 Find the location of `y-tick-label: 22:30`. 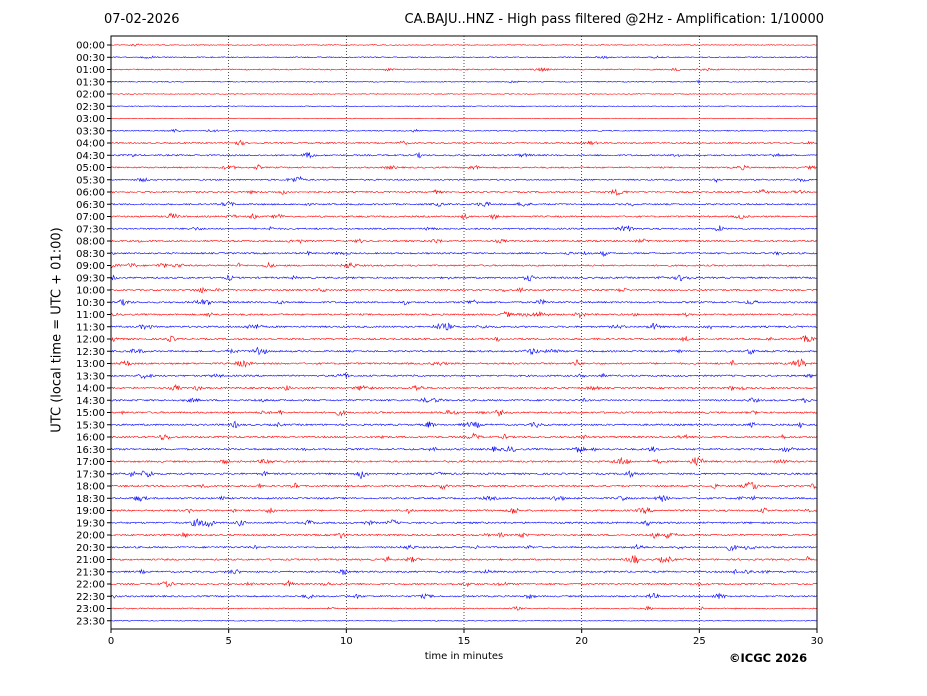

y-tick-label: 22:30 is located at coordinates (90, 597).